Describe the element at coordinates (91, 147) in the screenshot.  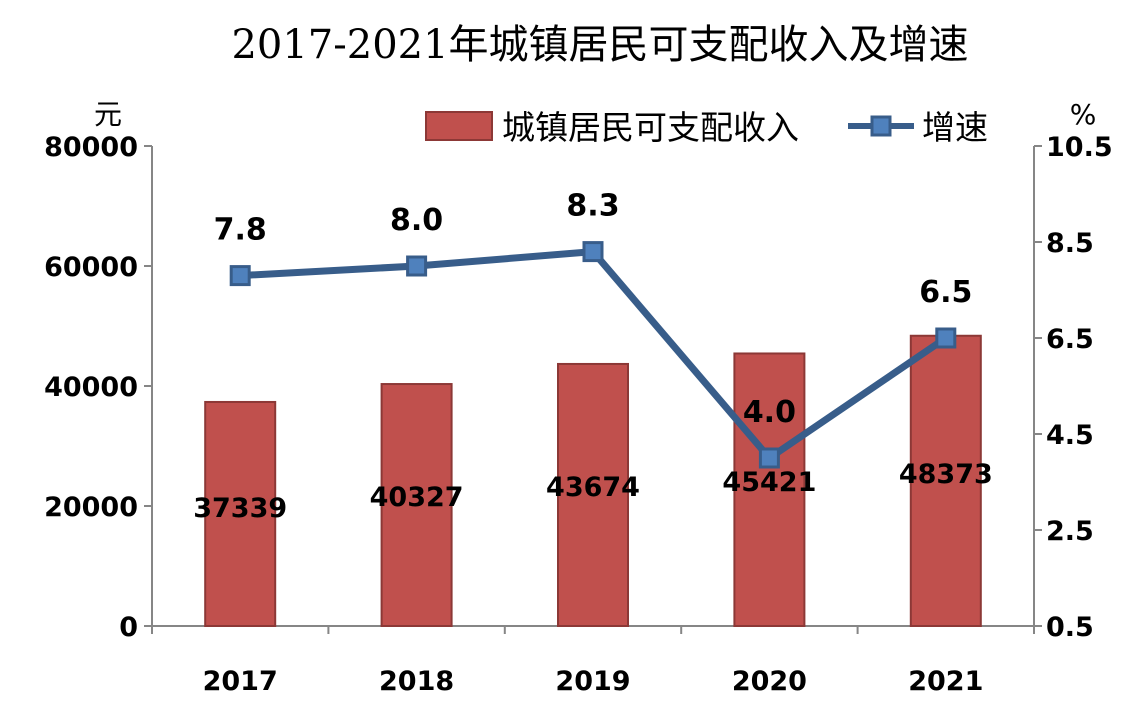
I see `left-tick-label: 80000` at that location.